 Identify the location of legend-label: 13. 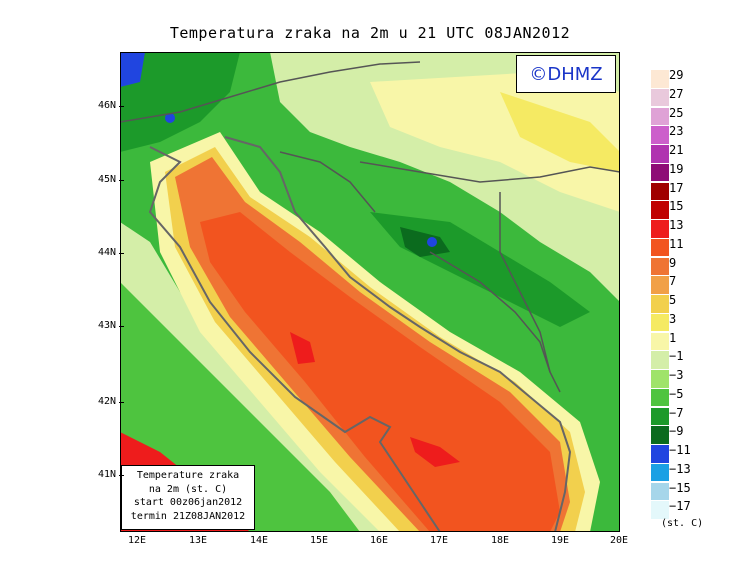
(676, 225).